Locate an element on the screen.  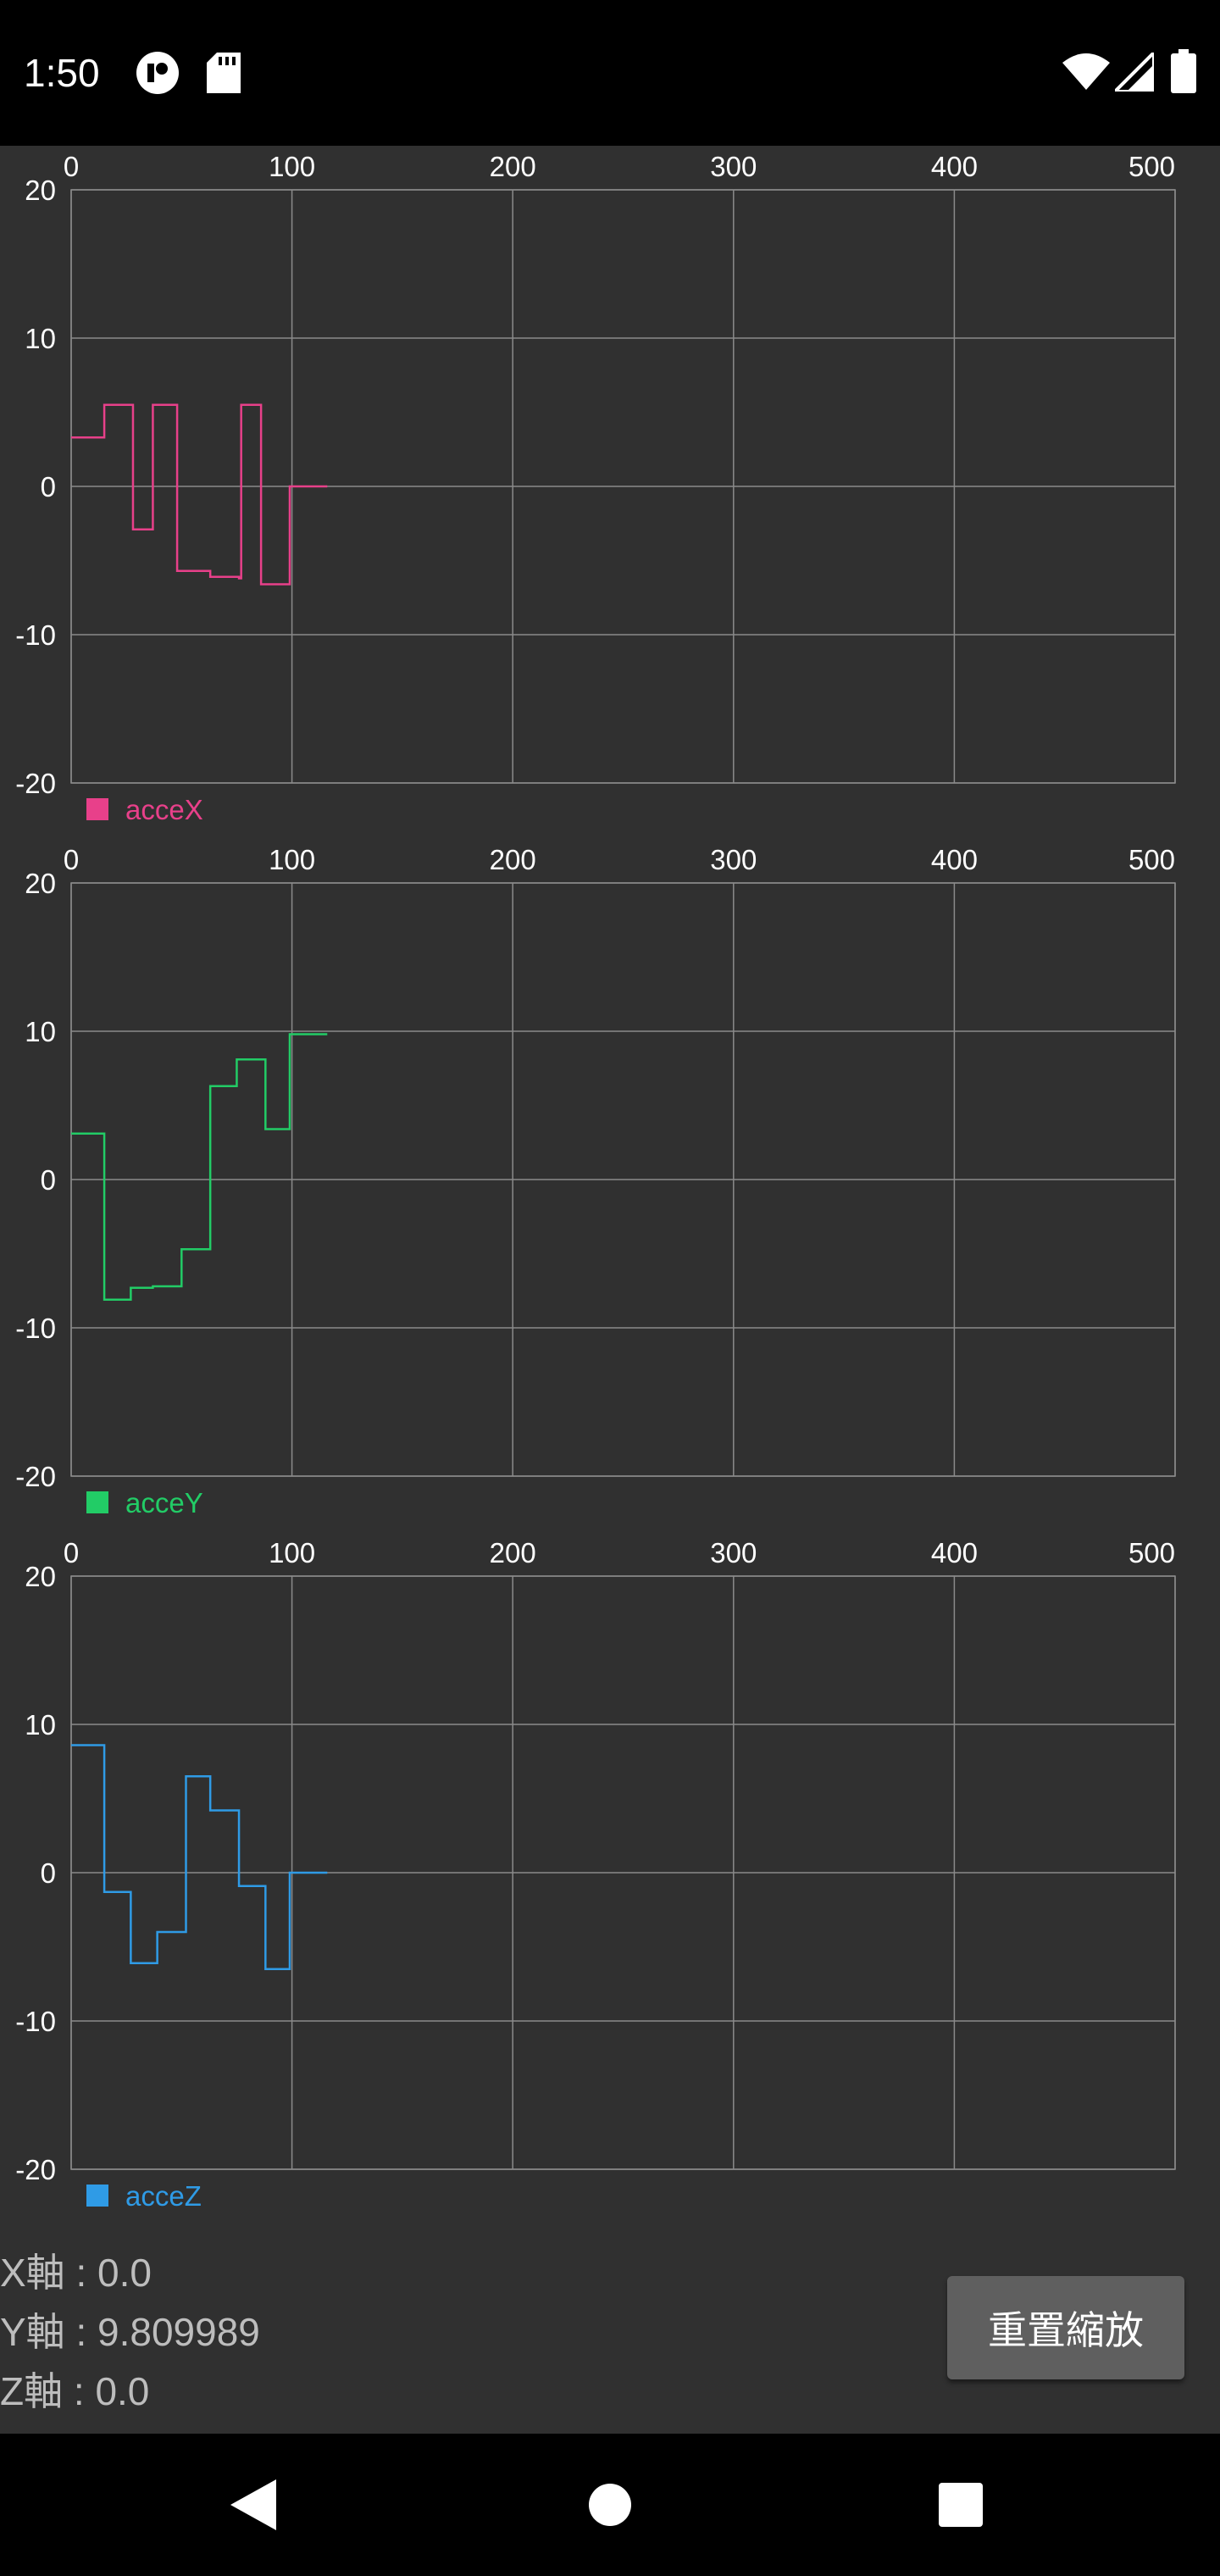
z-axis-readout: Z軸 : 0.0 is located at coordinates (75, 2391).